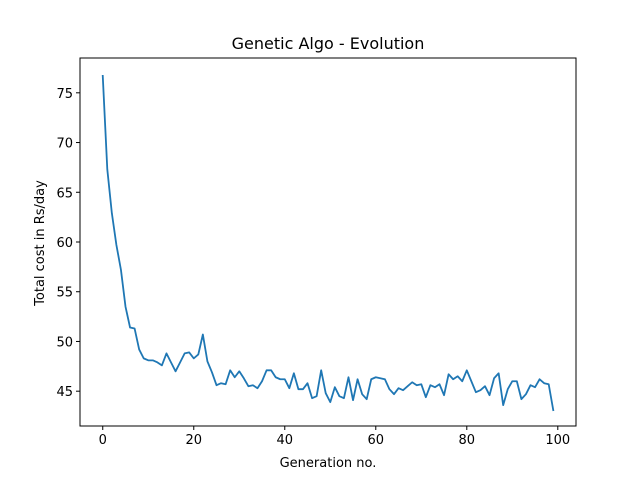 The height and width of the screenshot is (480, 640). Describe the element at coordinates (64, 193) in the screenshot. I see `y-tick-label: 65` at that location.